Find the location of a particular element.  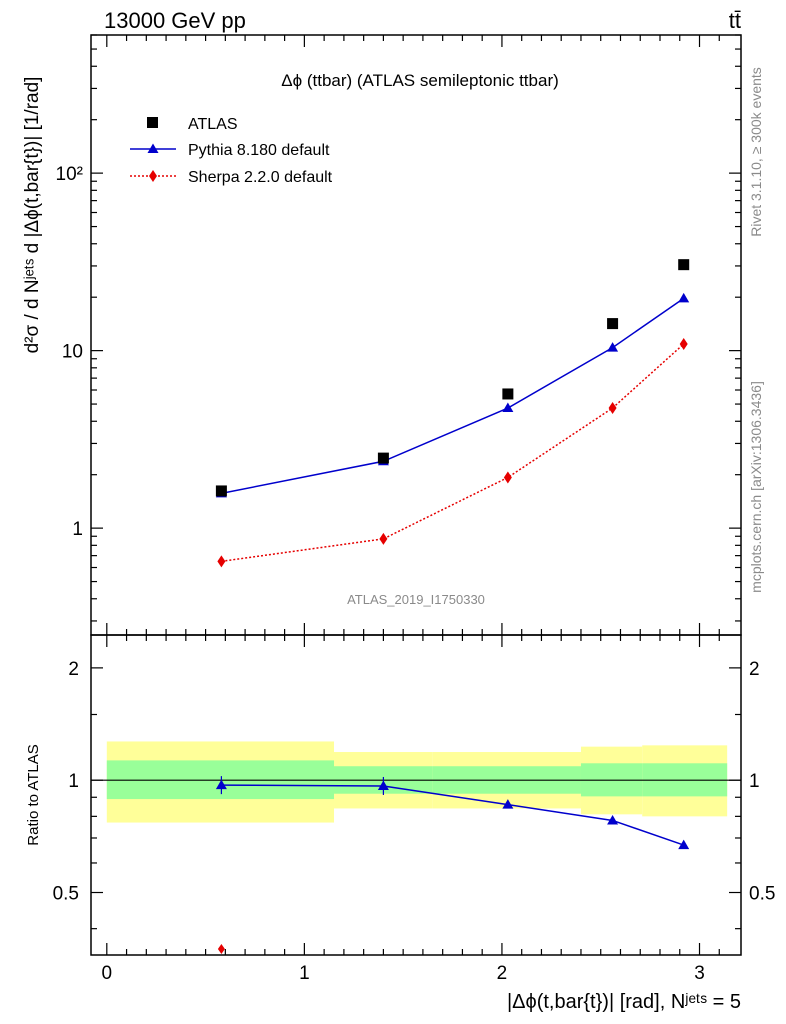

ratio-y-tick-label-right: 1 is located at coordinates (754, 781).